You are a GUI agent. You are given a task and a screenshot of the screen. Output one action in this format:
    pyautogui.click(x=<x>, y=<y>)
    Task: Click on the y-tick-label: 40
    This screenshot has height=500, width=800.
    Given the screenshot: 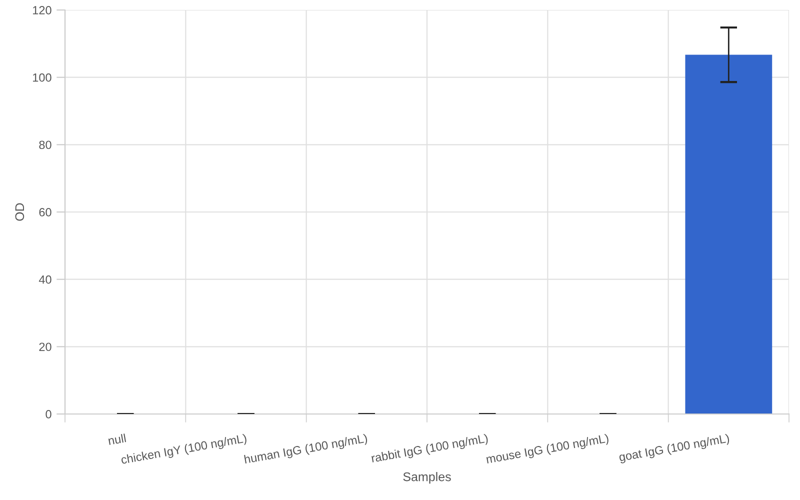 What is the action you would take?
    pyautogui.click(x=45, y=279)
    